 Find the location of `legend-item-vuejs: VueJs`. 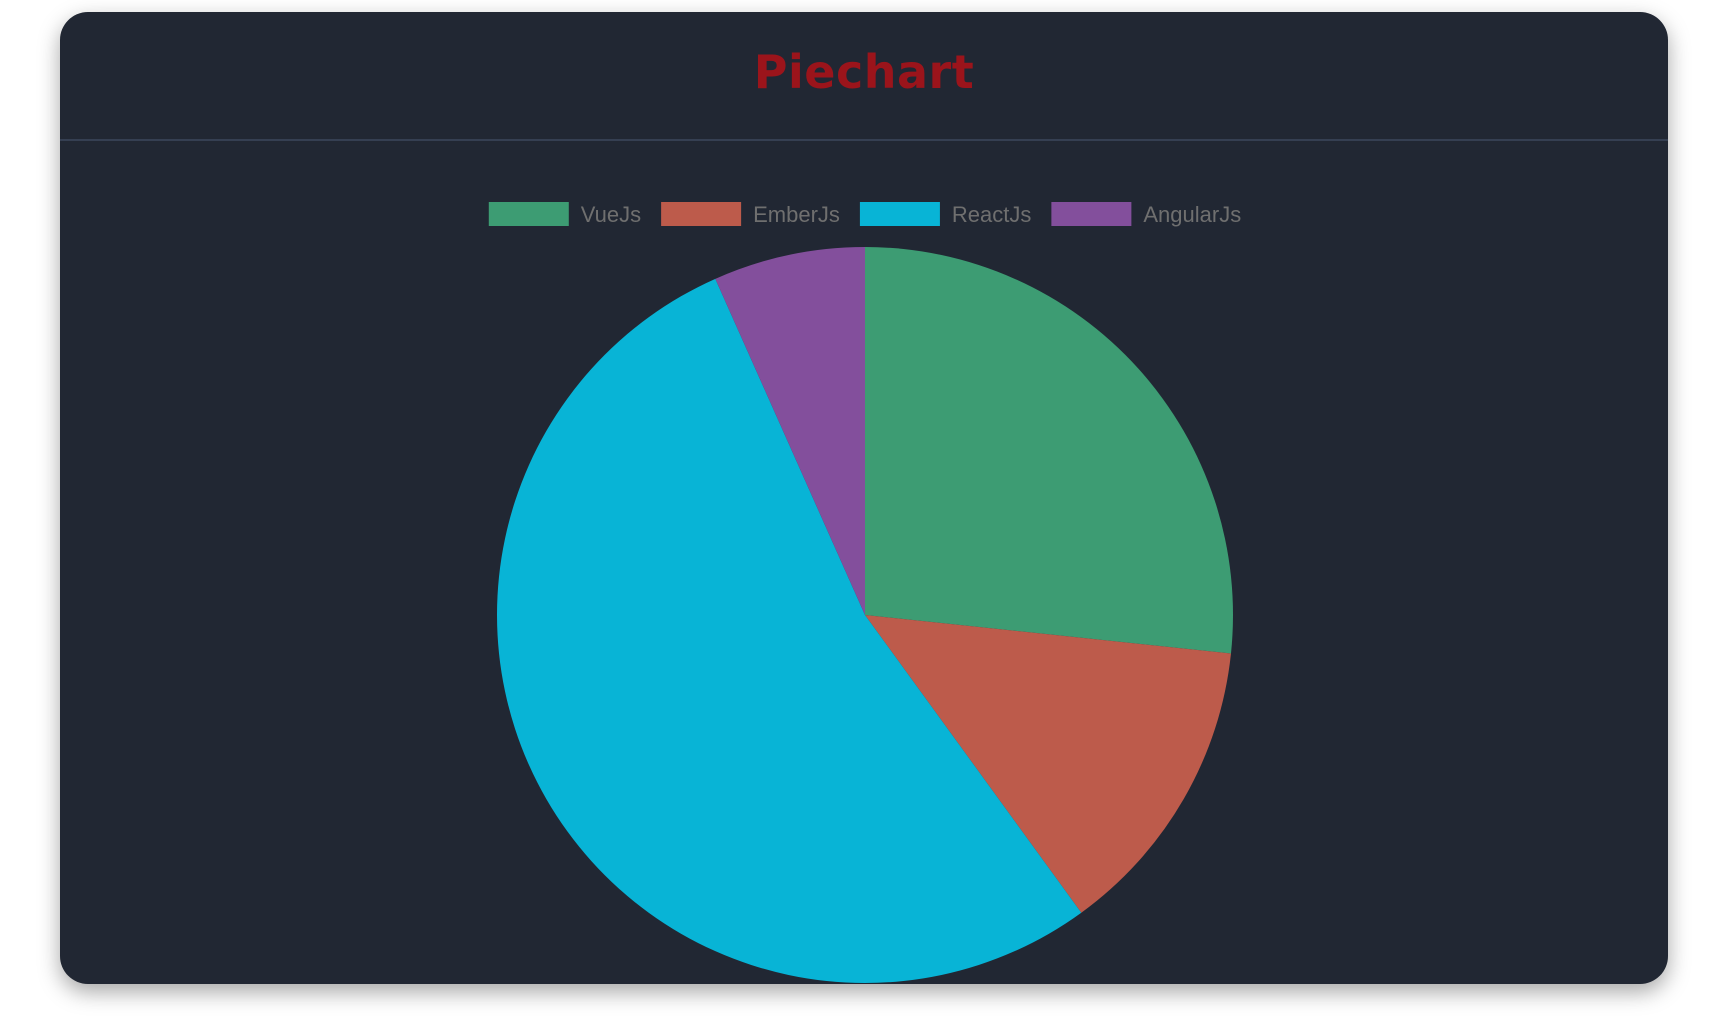

legend-item-vuejs: VueJs is located at coordinates (564, 214).